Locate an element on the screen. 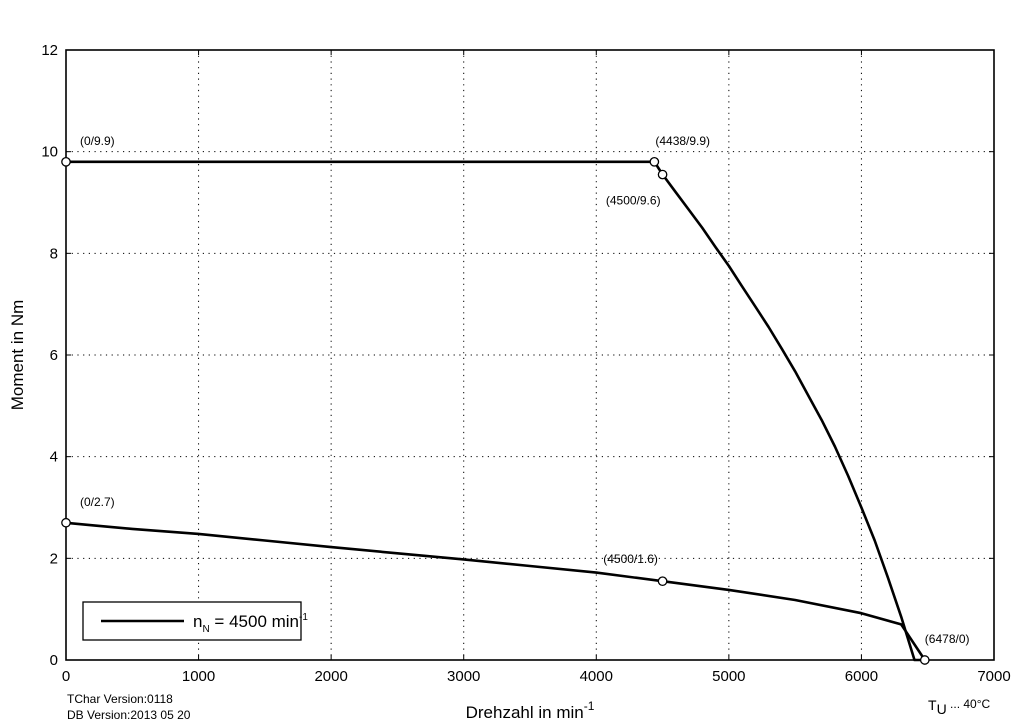 Image resolution: width=1024 pixels, height=728 pixels. legend: nN = 4500 min-1 is located at coordinates (195, 621).